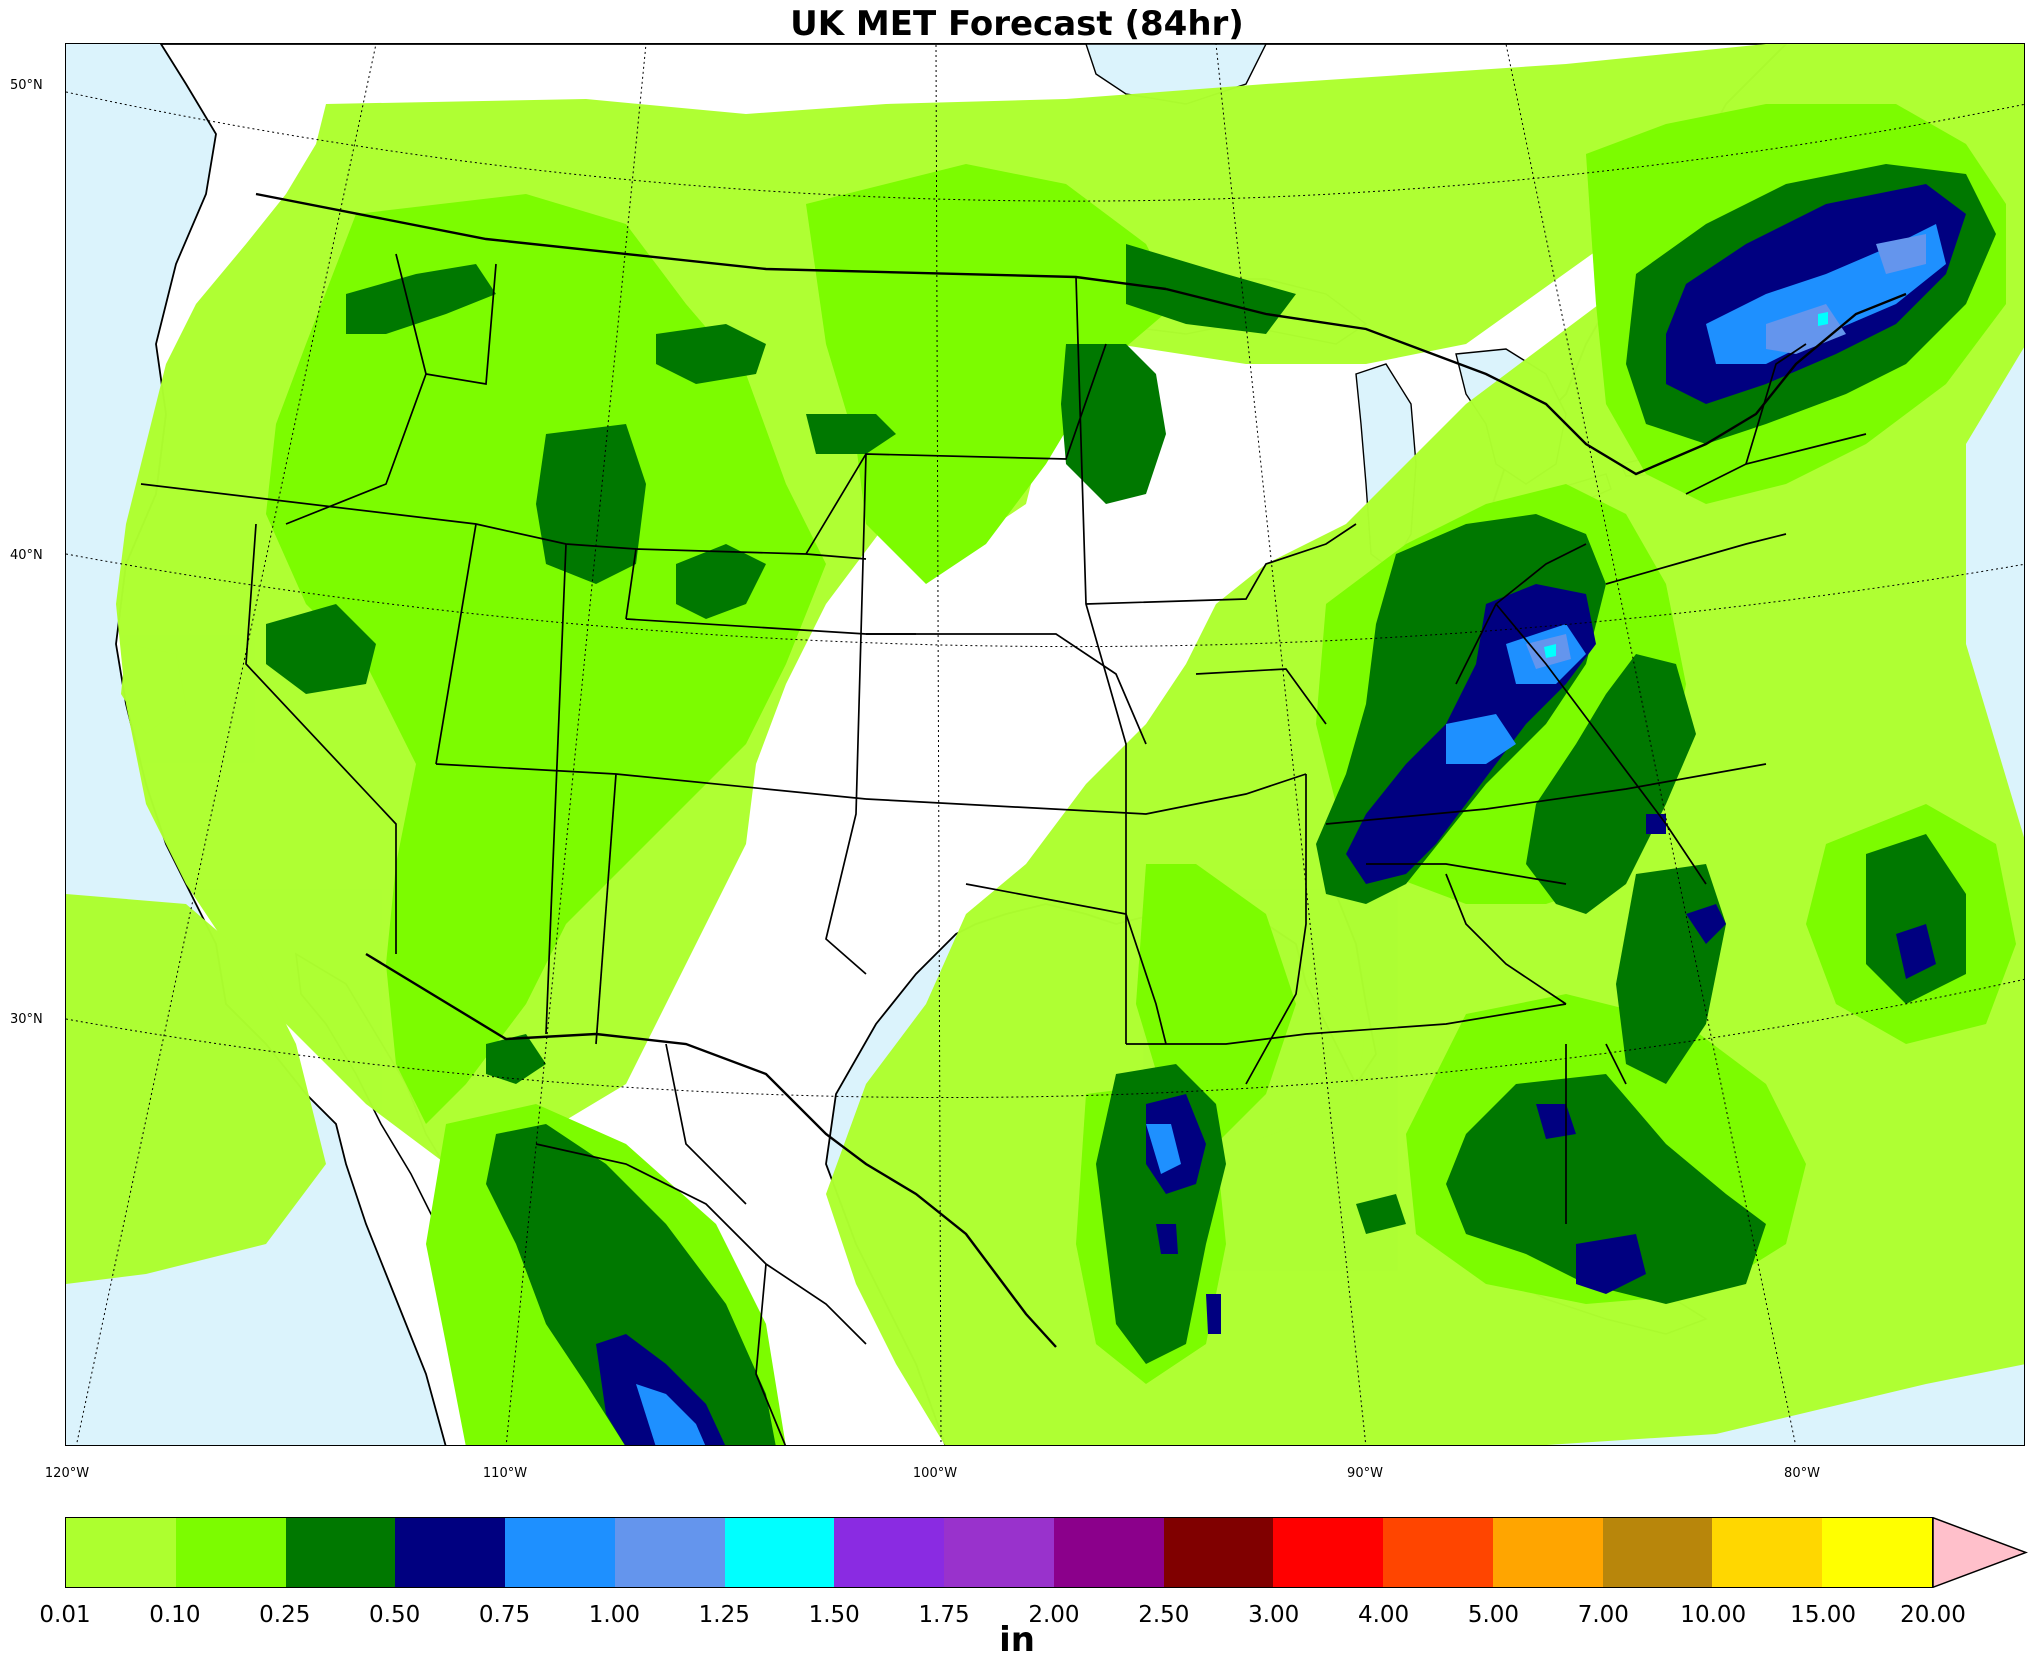 The width and height of the screenshot is (2034, 1666). What do you see at coordinates (1054, 1615) in the screenshot?
I see `colorbar-tick-label: 2.00` at bounding box center [1054, 1615].